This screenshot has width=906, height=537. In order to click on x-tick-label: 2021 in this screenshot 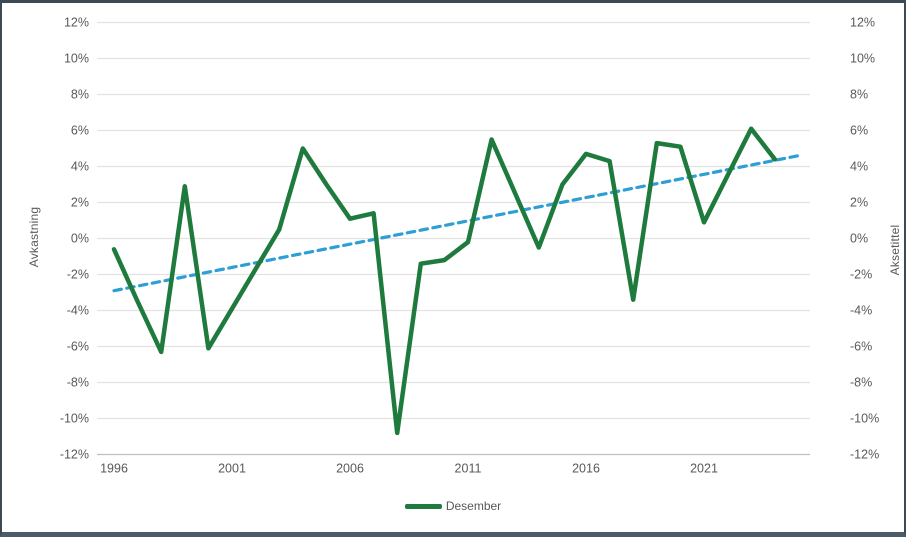, I will do `click(704, 469)`.